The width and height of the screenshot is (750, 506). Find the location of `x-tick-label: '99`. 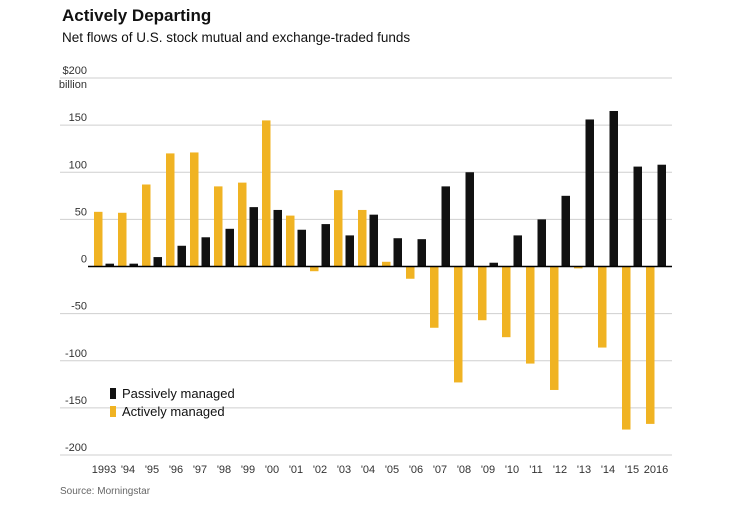

x-tick-label: '99 is located at coordinates (248, 470).